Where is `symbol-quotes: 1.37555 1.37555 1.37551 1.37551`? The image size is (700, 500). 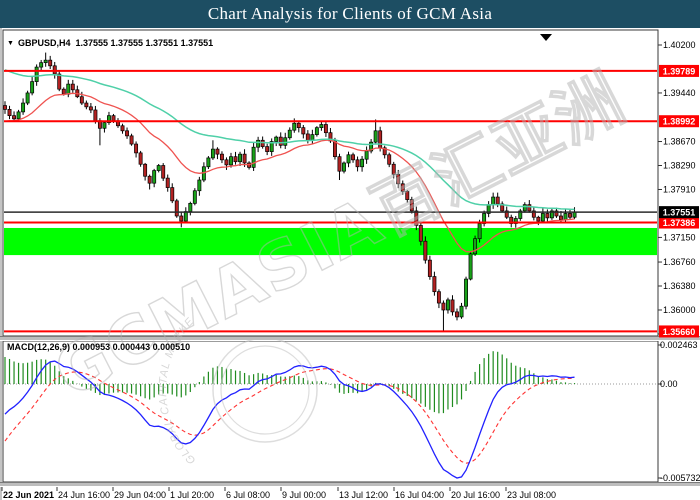
symbol-quotes: 1.37555 1.37555 1.37551 1.37551 is located at coordinates (144, 43).